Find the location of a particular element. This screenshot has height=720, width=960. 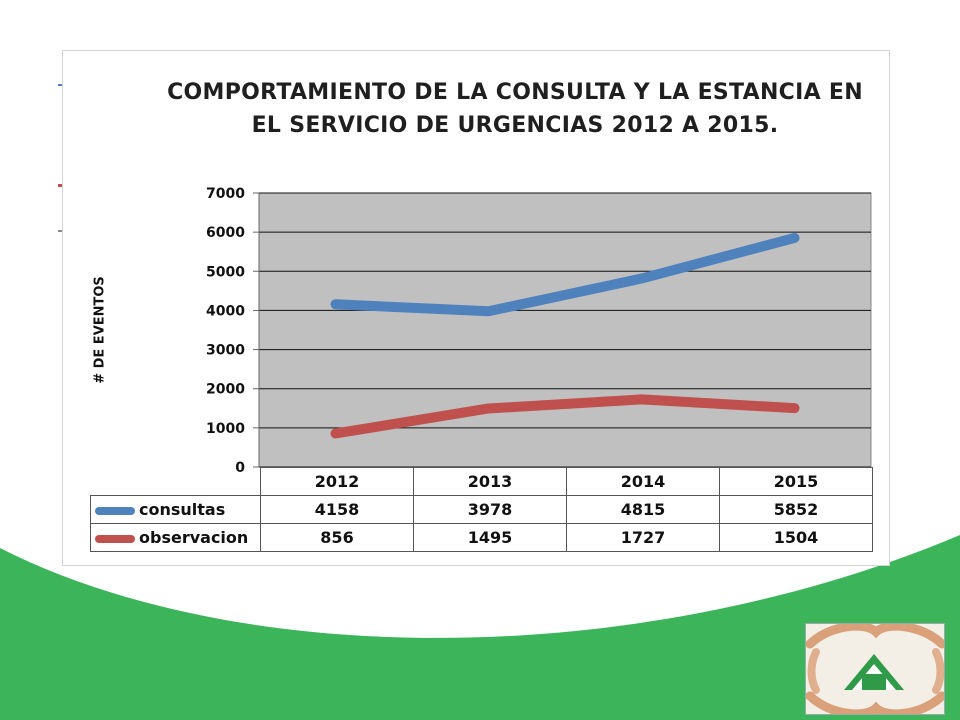

table-cell: 1495 is located at coordinates (490, 537).